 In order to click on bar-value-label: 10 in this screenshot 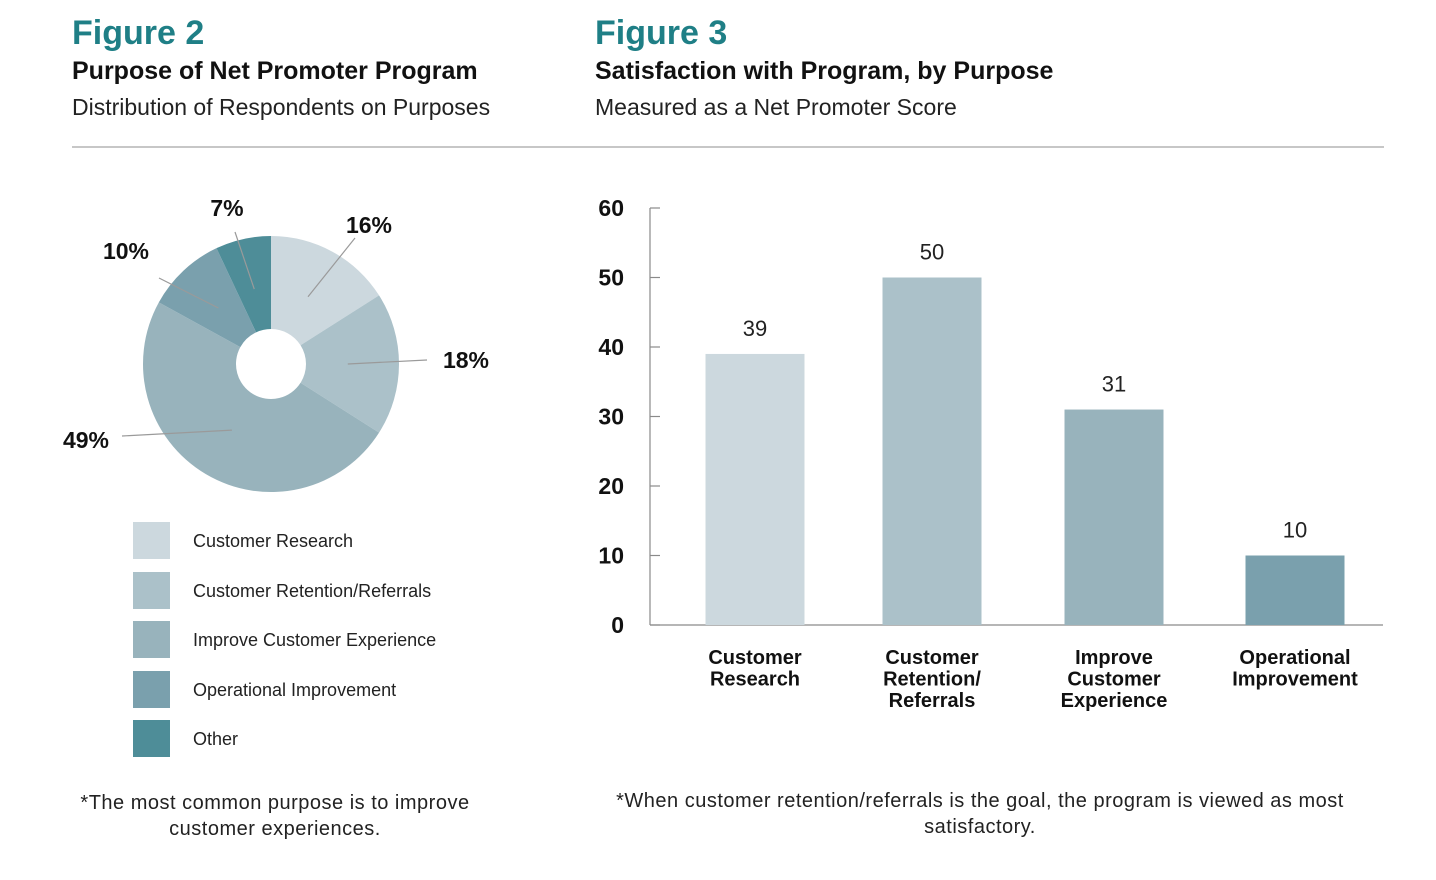, I will do `click(1295, 530)`.